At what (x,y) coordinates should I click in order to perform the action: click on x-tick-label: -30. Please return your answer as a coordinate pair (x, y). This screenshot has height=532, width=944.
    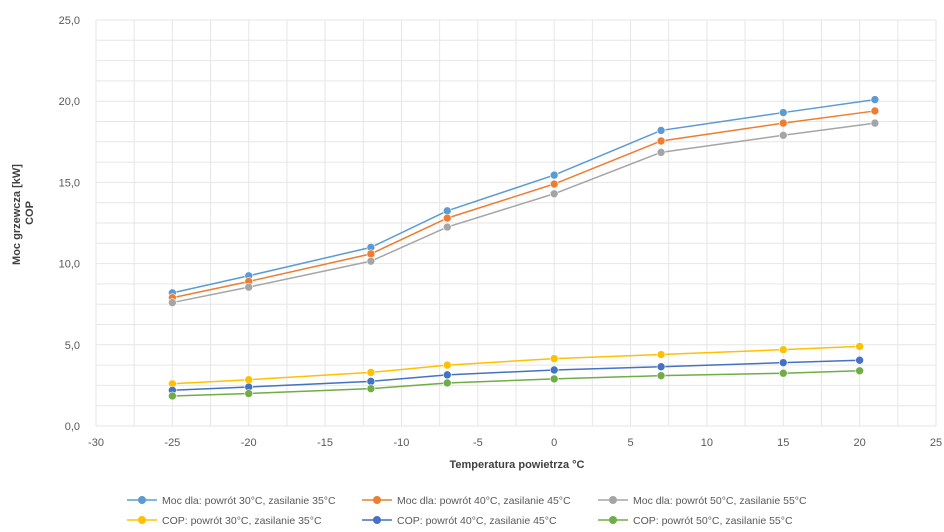
    Looking at the image, I should click on (96, 443).